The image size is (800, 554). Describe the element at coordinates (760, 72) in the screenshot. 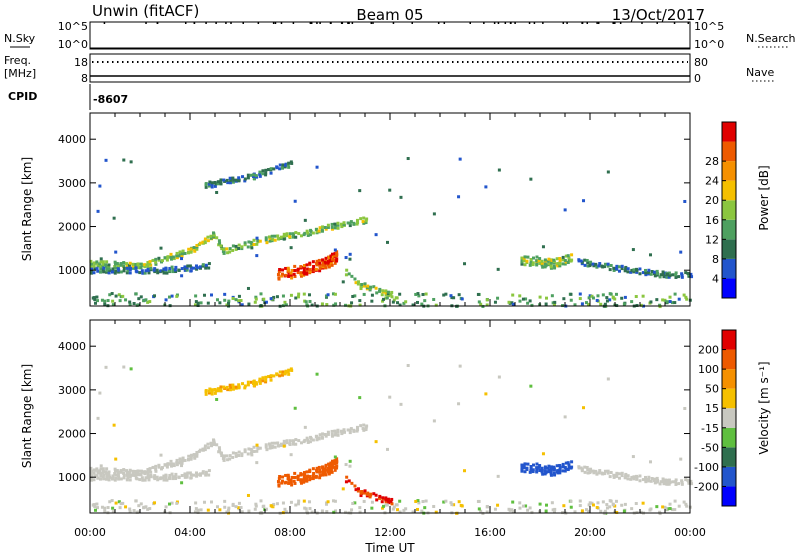

I see `nave-label: Nave` at that location.